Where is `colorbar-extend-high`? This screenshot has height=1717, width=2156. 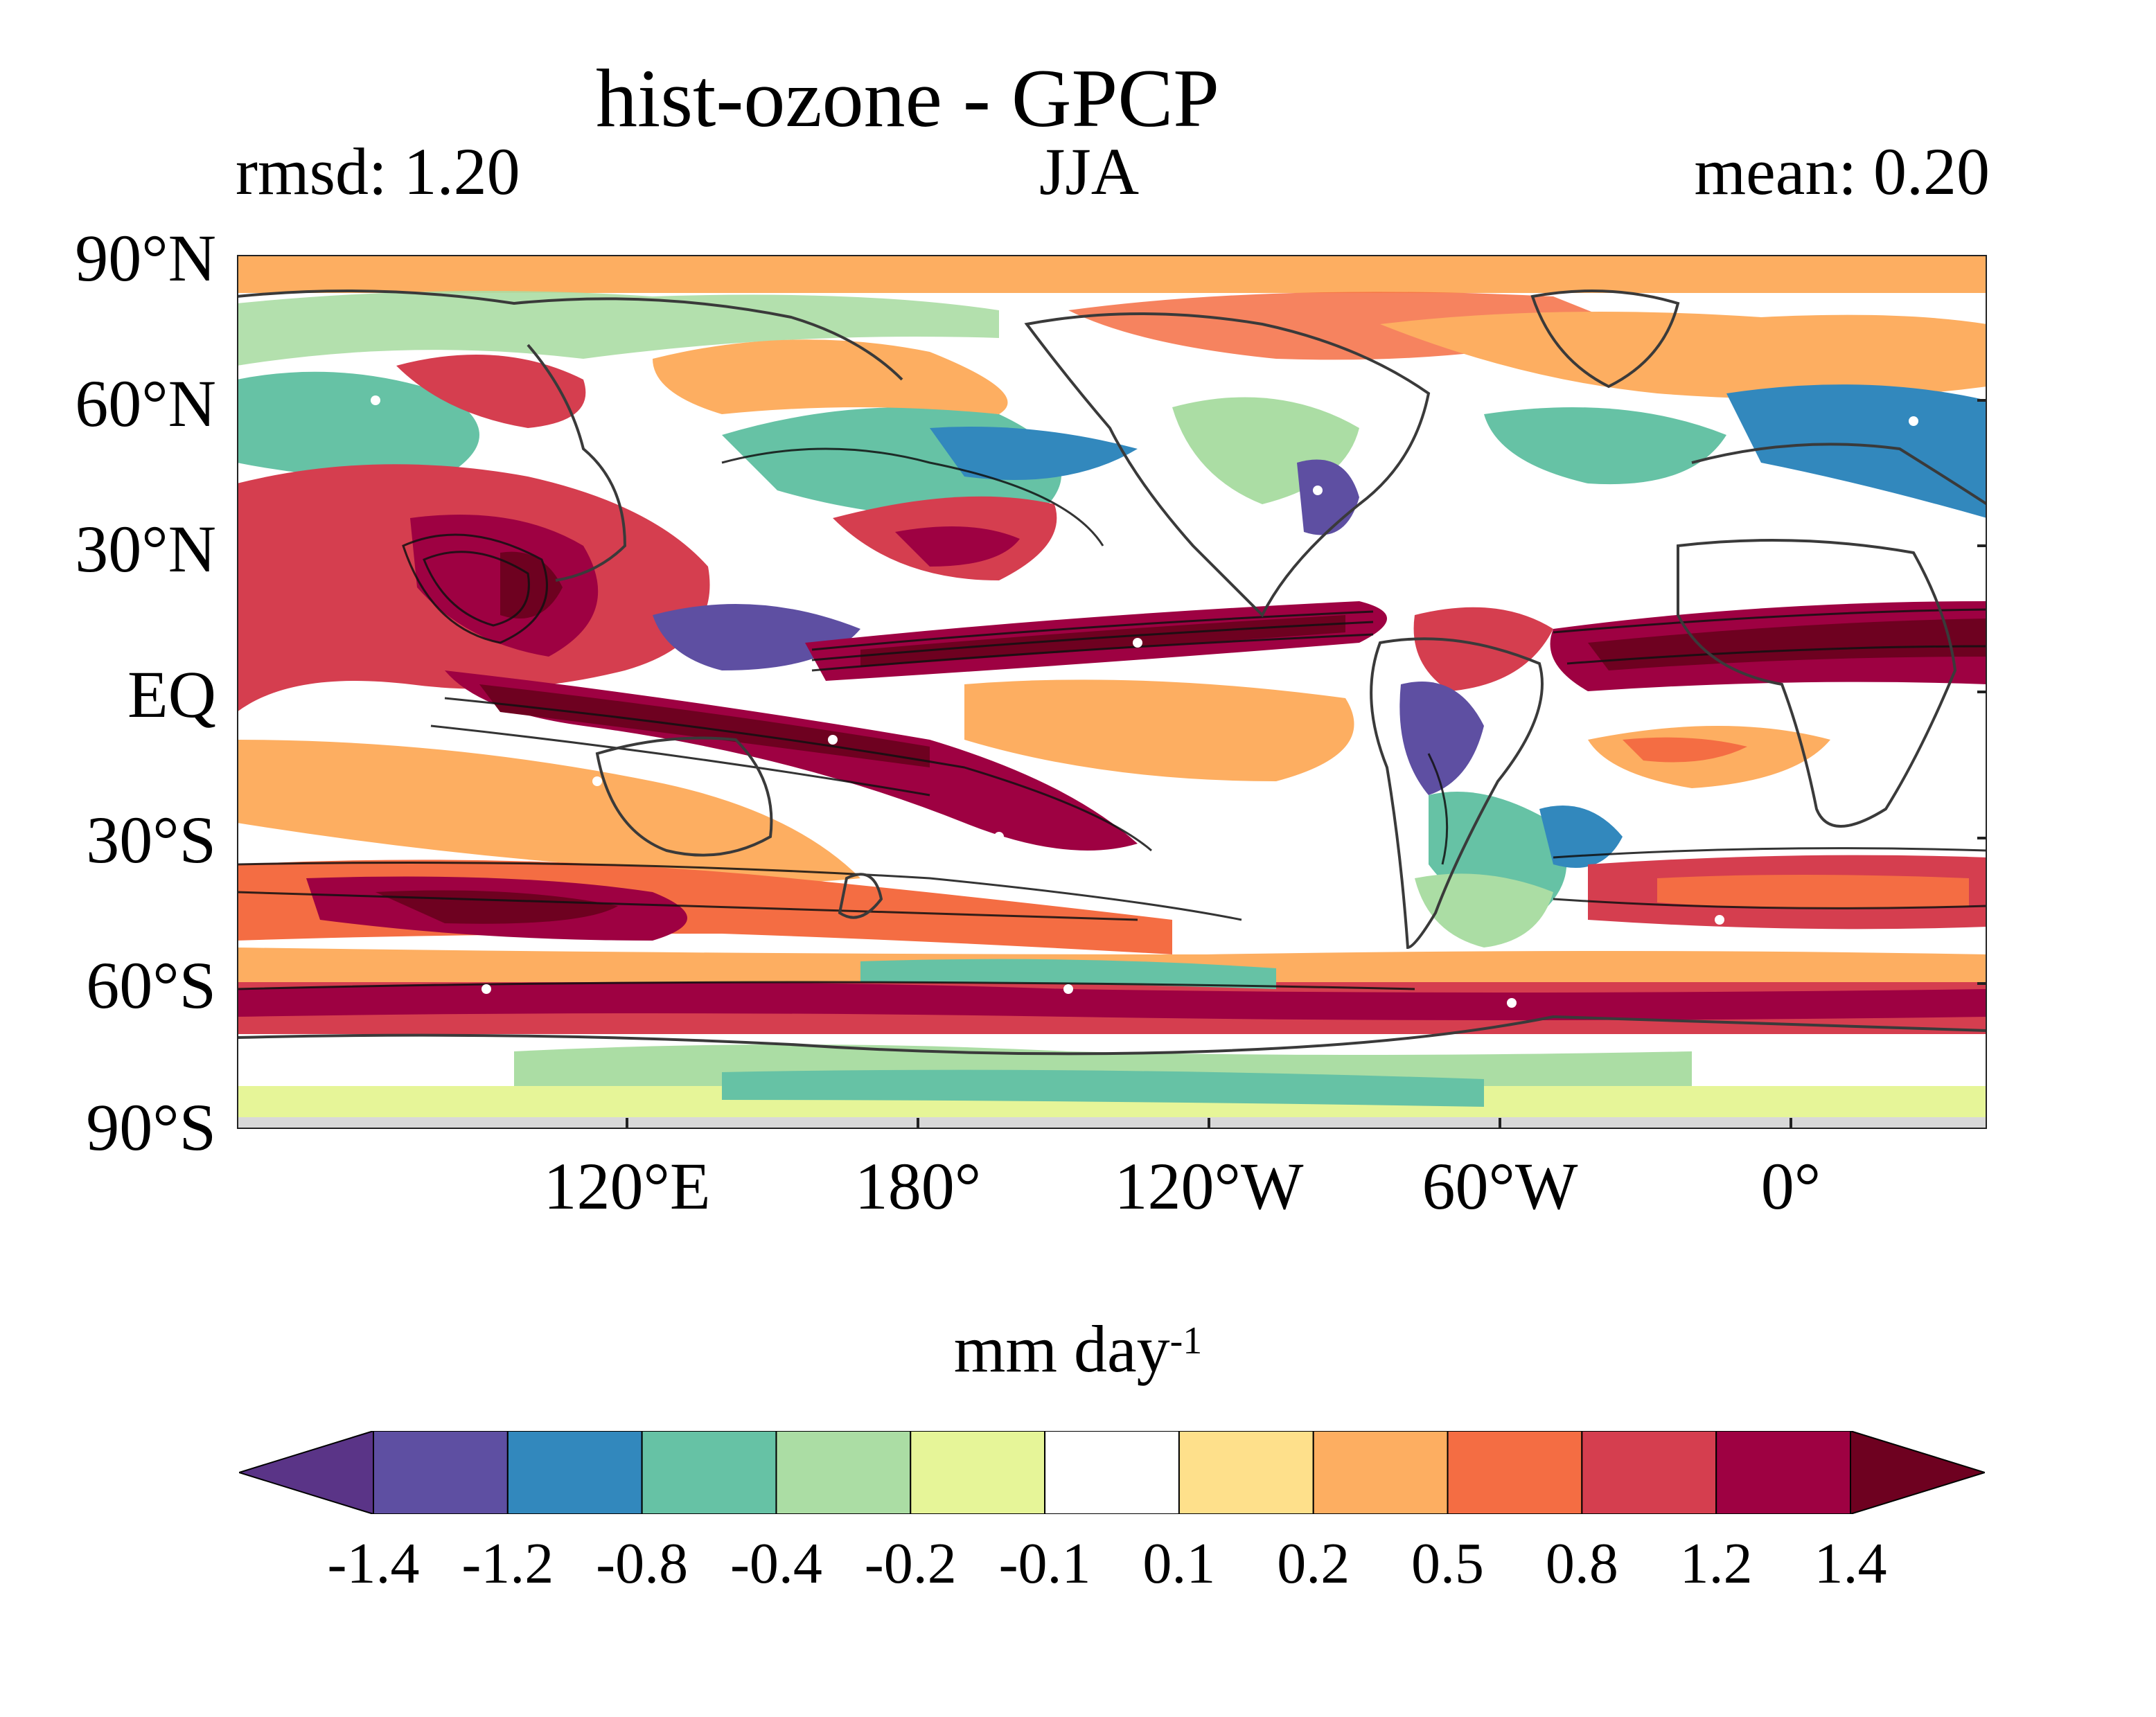
colorbar-extend-high is located at coordinates (1918, 1473).